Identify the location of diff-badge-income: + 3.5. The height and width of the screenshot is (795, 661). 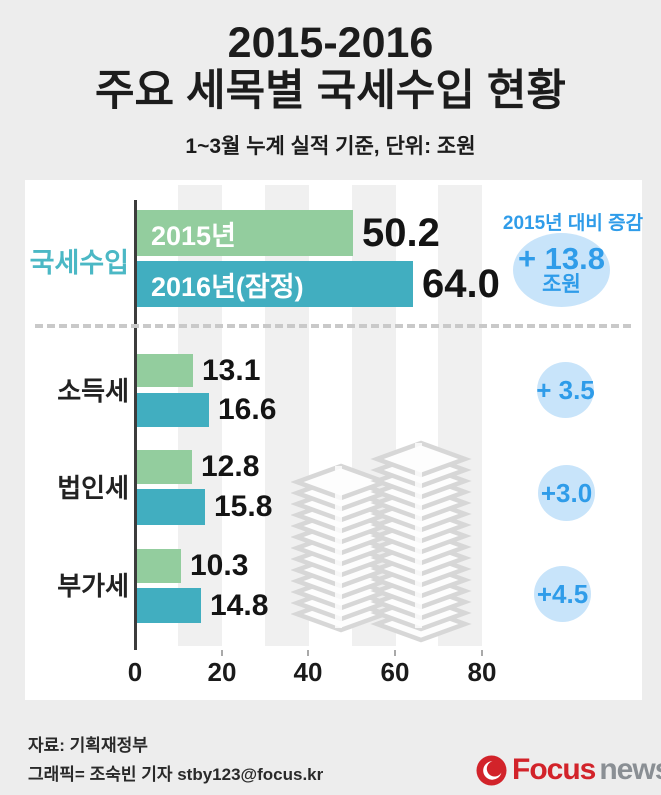
(565, 390).